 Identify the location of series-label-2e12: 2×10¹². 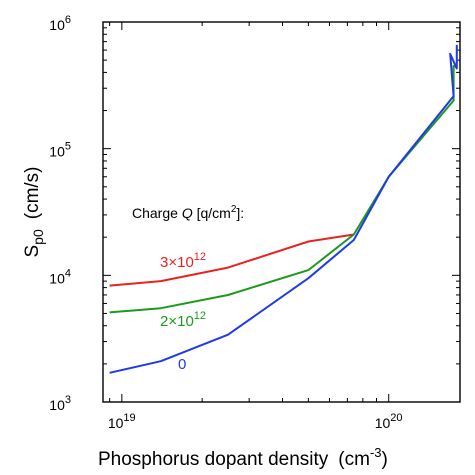
(183, 320).